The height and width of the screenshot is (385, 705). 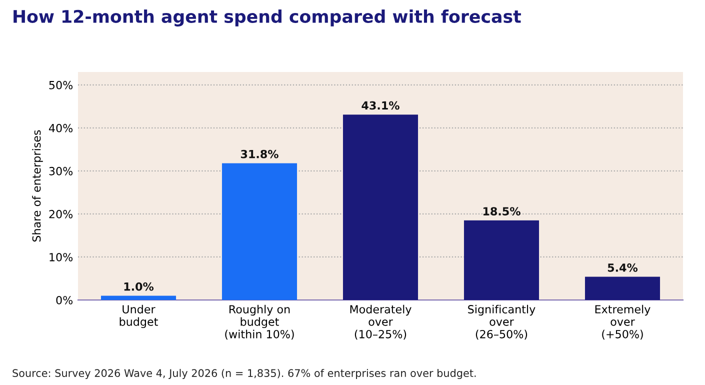 What do you see at coordinates (139, 316) in the screenshot?
I see `x-tick-label: Under budget` at bounding box center [139, 316].